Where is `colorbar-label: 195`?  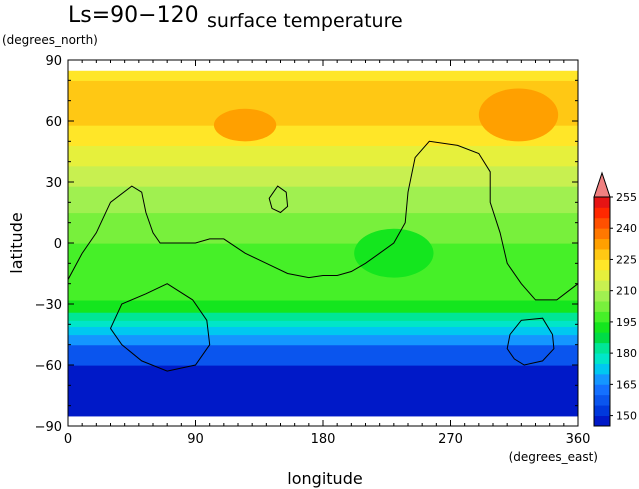 colorbar-label: 195 is located at coordinates (626, 322).